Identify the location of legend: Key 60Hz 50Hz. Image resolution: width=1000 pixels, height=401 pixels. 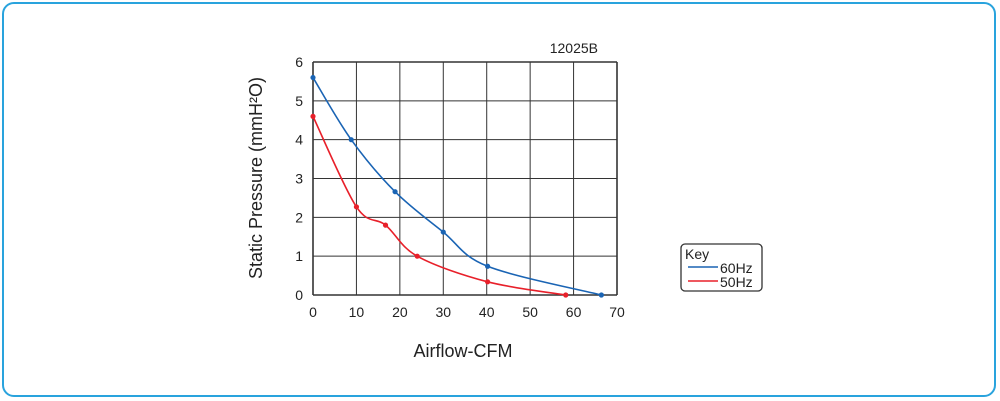
(721, 267).